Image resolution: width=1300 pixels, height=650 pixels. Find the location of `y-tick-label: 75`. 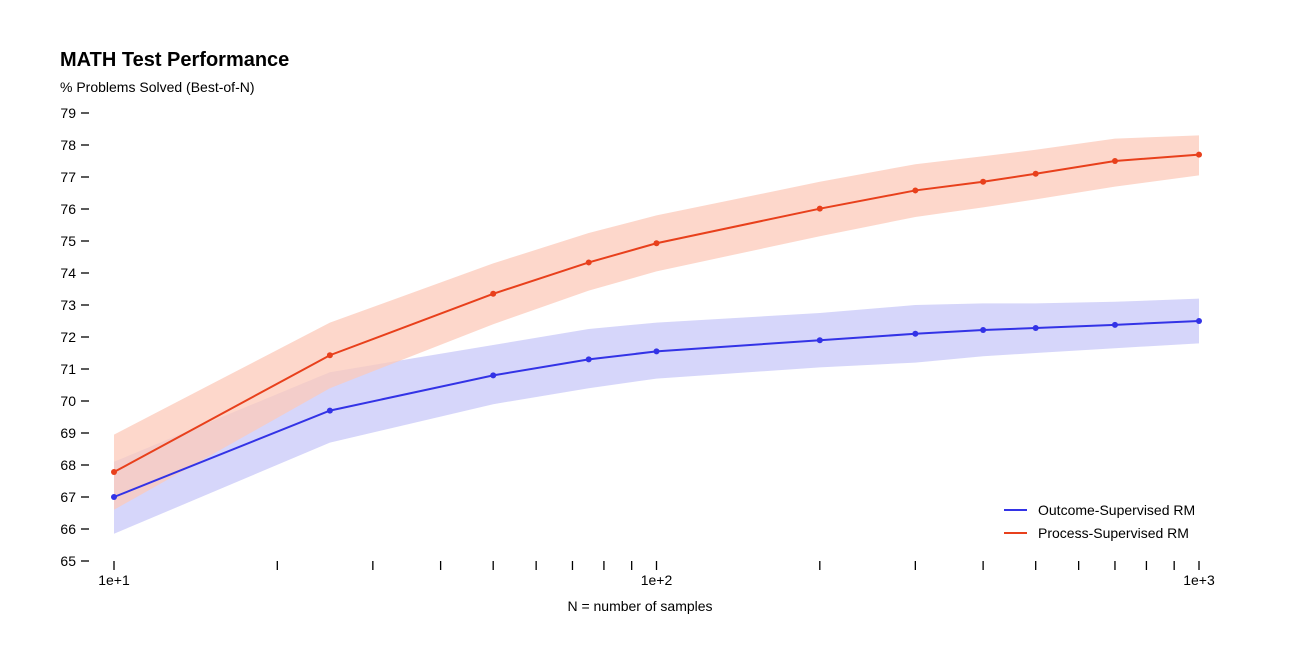

y-tick-label: 75 is located at coordinates (68, 241).